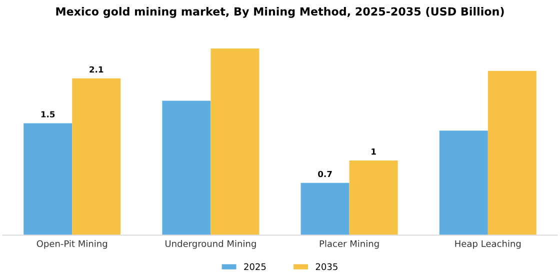 The image size is (560, 280). What do you see at coordinates (349, 244) in the screenshot?
I see `x-tick-label: Placer Mining` at bounding box center [349, 244].